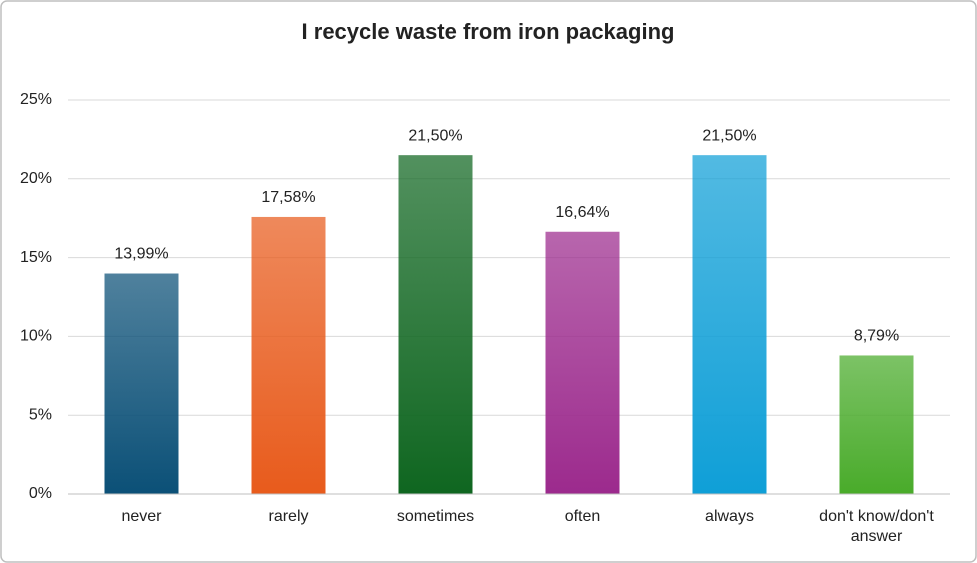 This screenshot has height=563, width=977. Describe the element at coordinates (876, 336) in the screenshot. I see `value-label: 8,79%` at that location.